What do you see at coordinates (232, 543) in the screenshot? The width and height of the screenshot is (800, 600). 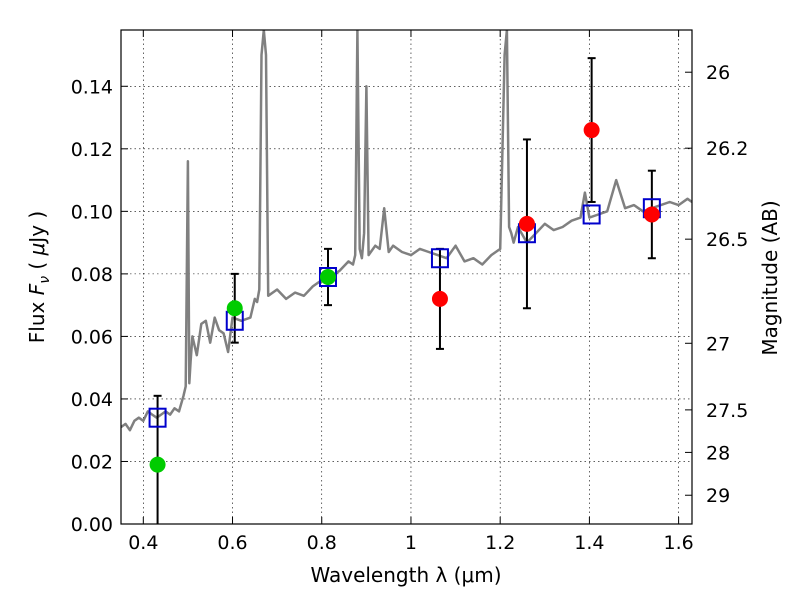 I see `x-tick-label: 0.6` at bounding box center [232, 543].